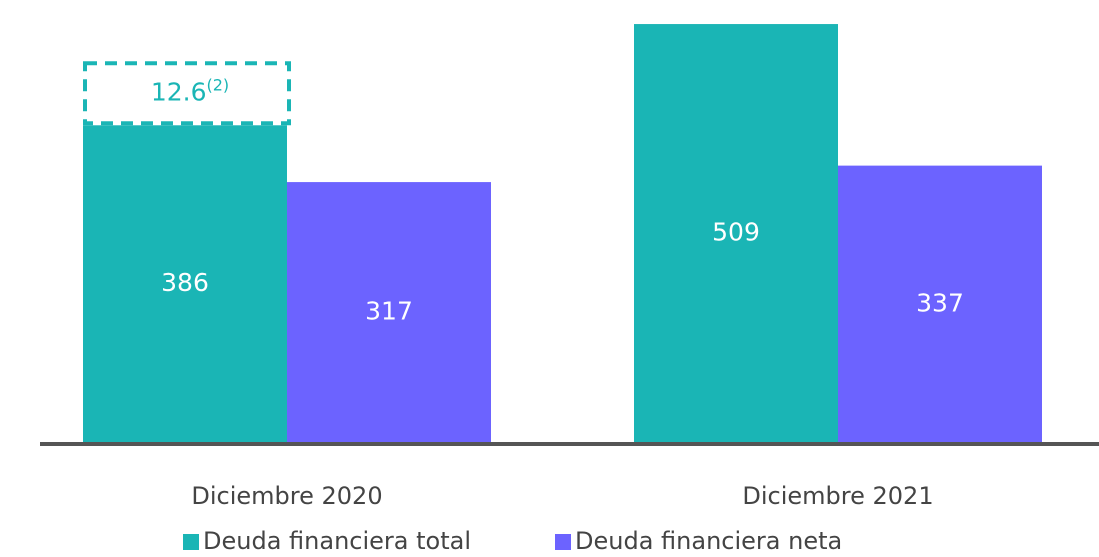 The width and height of the screenshot is (1099, 557). I want to click on annotation-value: 12.6, so click(179, 91).